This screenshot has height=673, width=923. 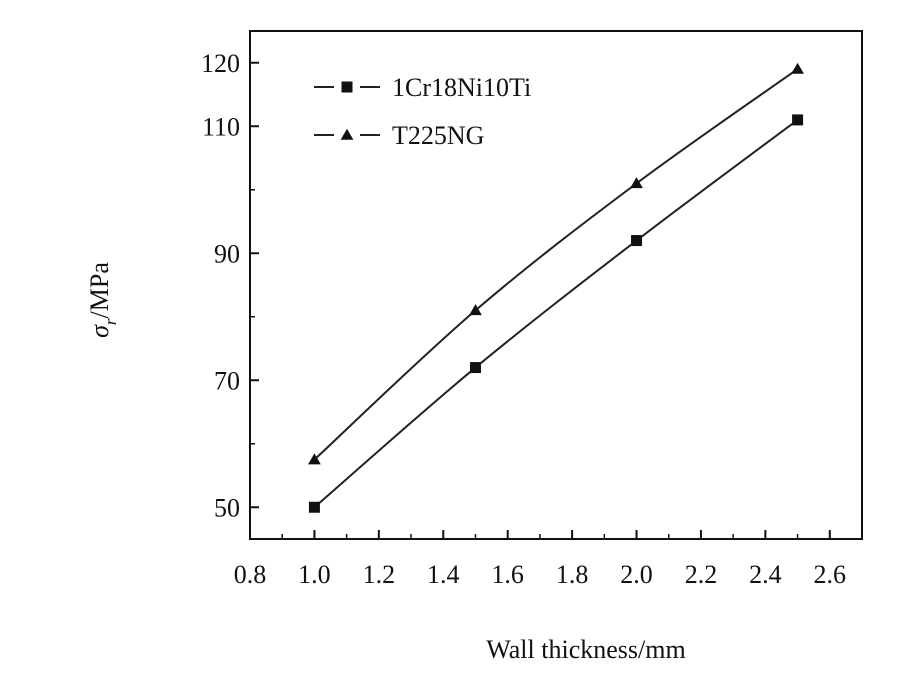 I want to click on y-tick-label: 50, so click(x=227, y=507).